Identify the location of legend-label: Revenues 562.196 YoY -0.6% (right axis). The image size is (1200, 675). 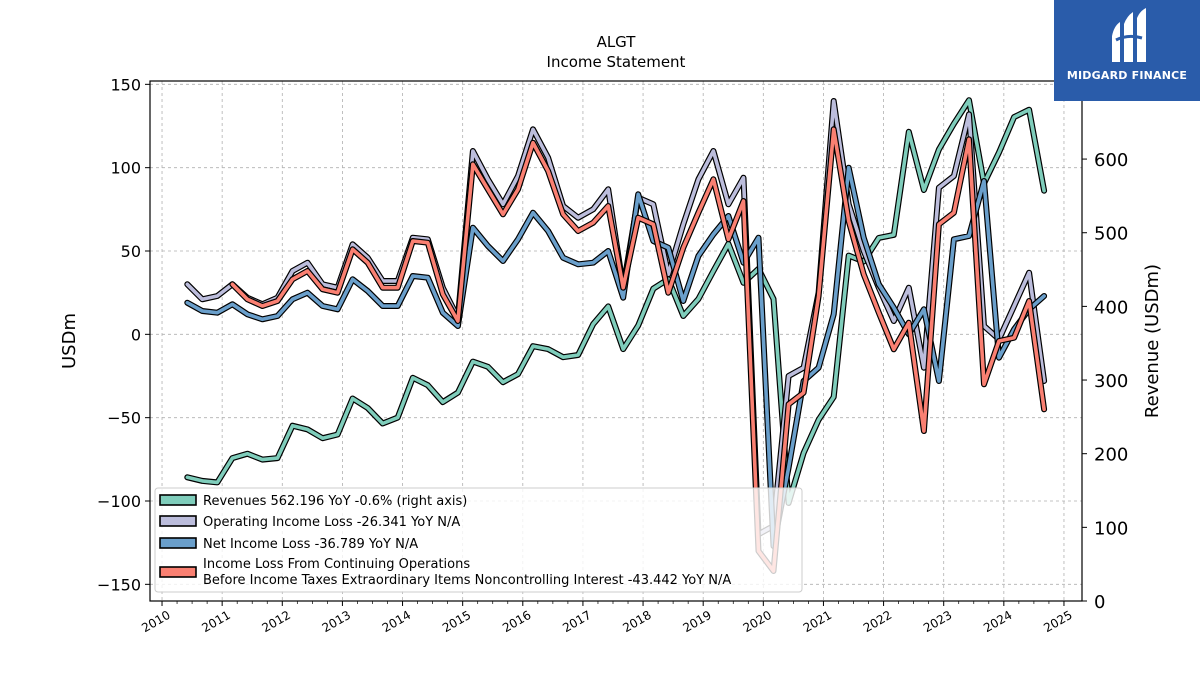
(335, 501).